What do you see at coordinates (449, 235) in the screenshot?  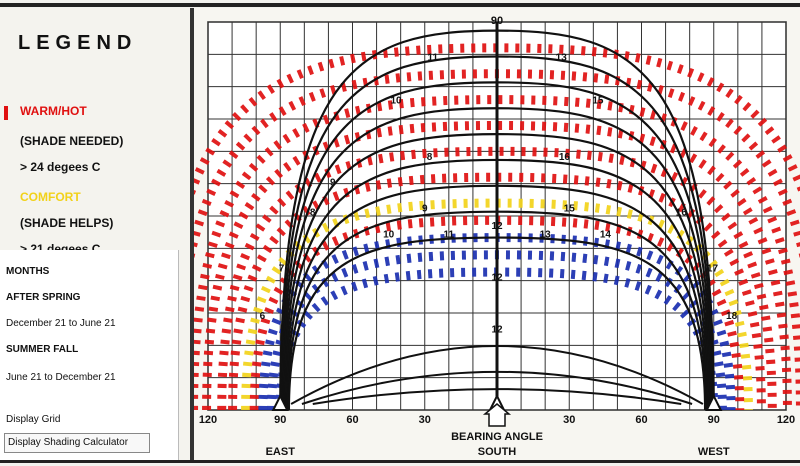 I see `inner-hour-label: 11` at bounding box center [449, 235].